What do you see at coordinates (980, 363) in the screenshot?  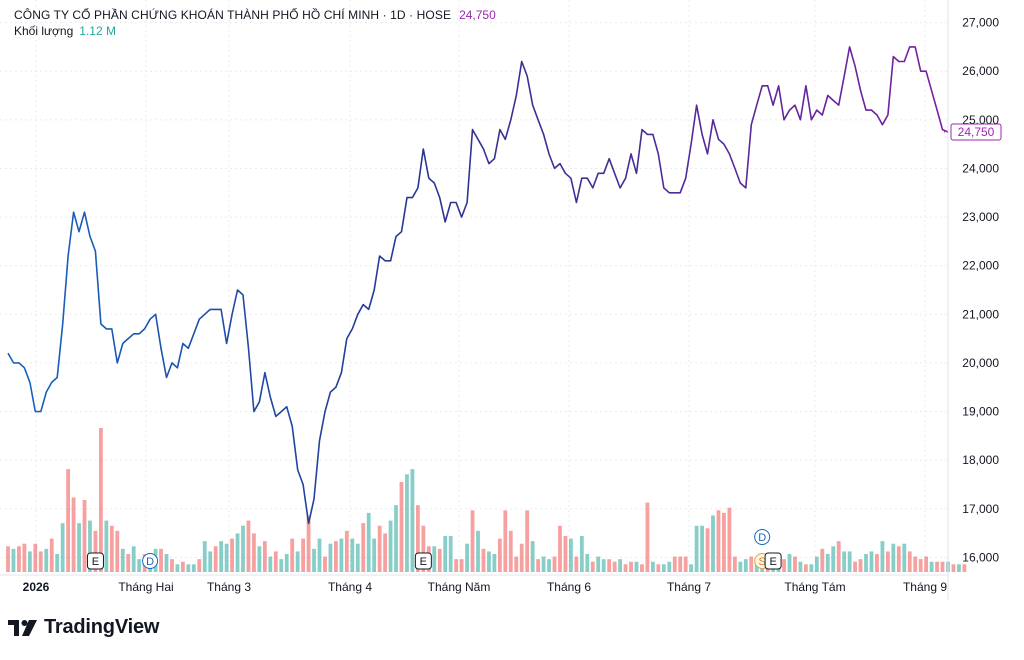 I see `y-tick-label: 20,000` at bounding box center [980, 363].